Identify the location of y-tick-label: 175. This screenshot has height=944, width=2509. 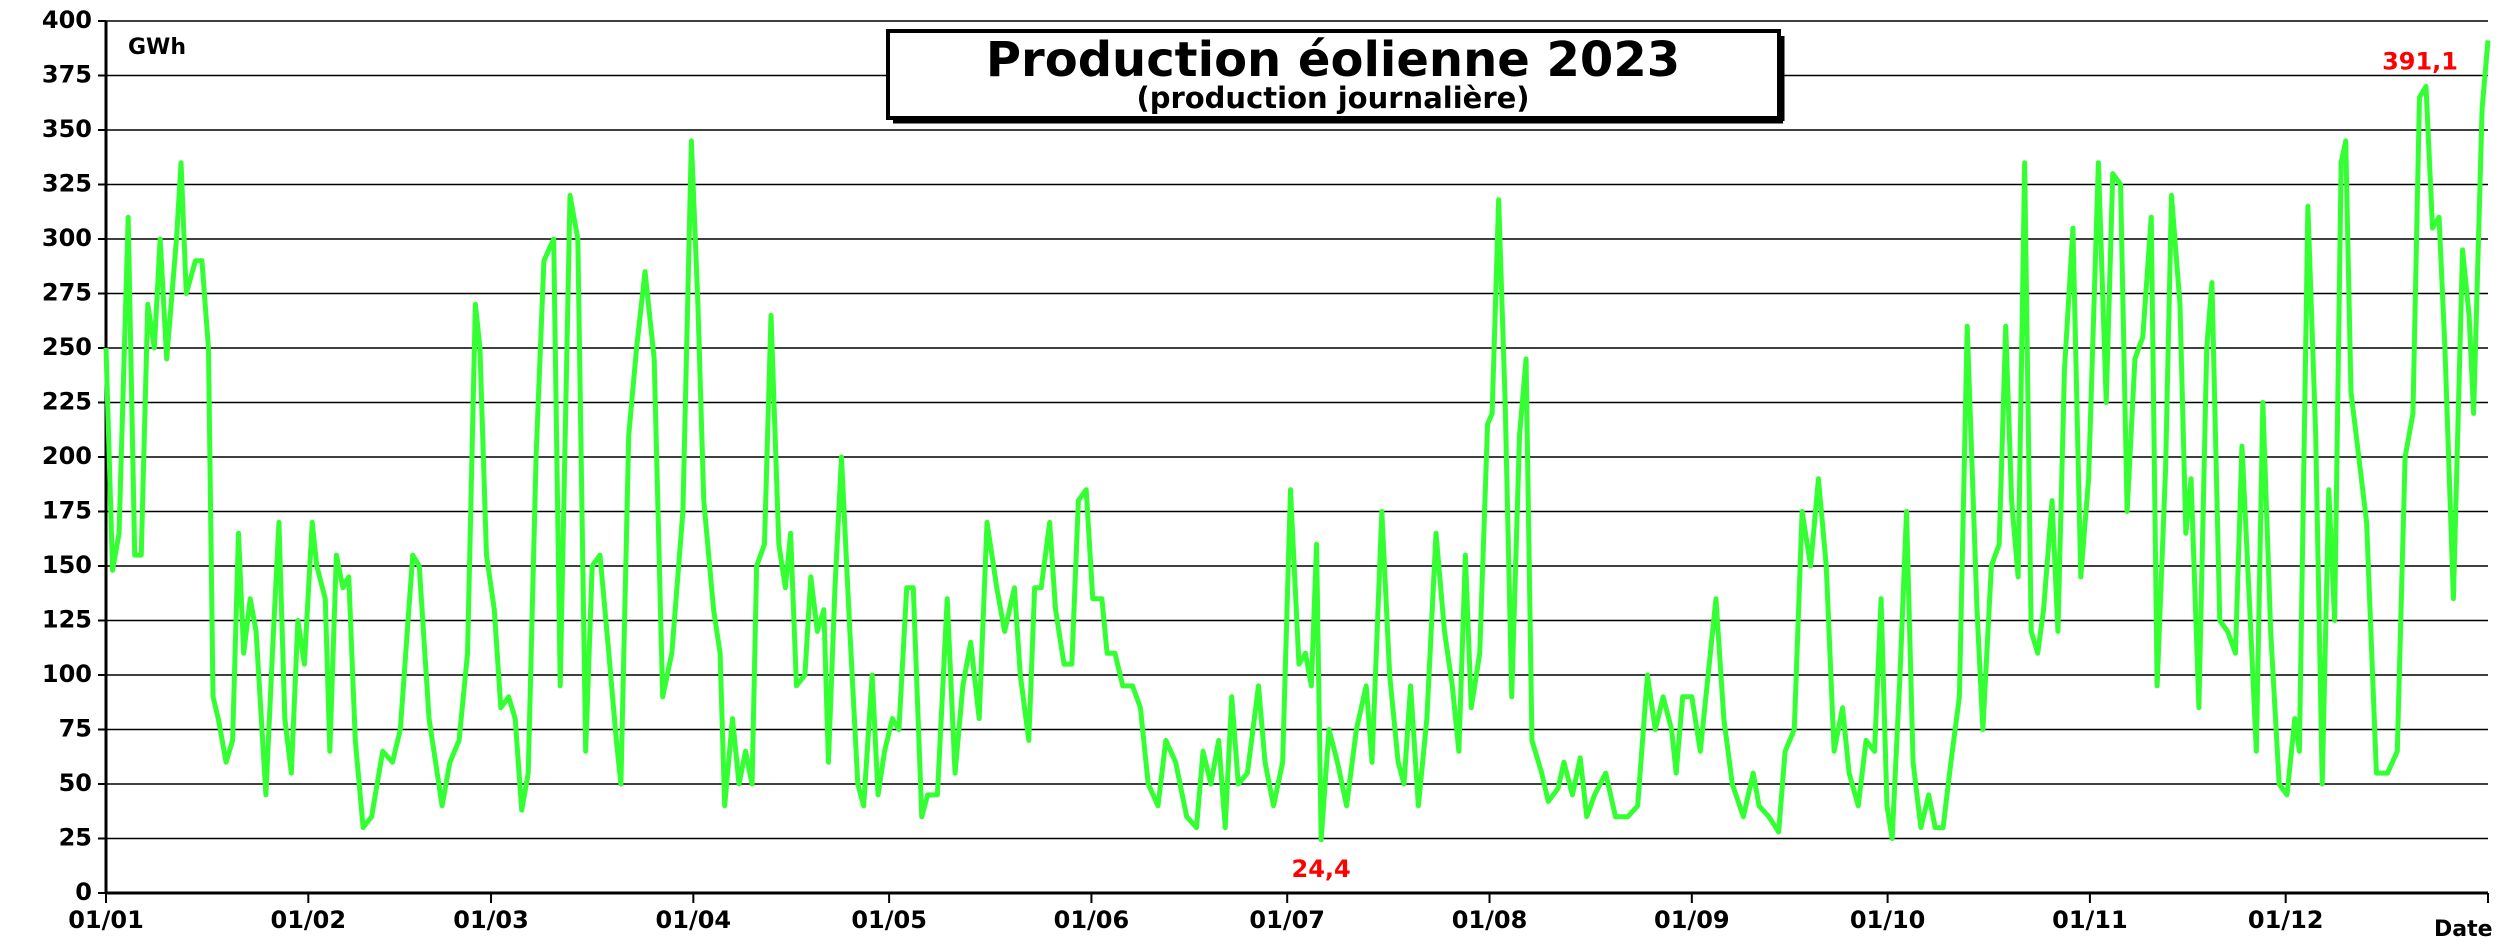
(67, 511).